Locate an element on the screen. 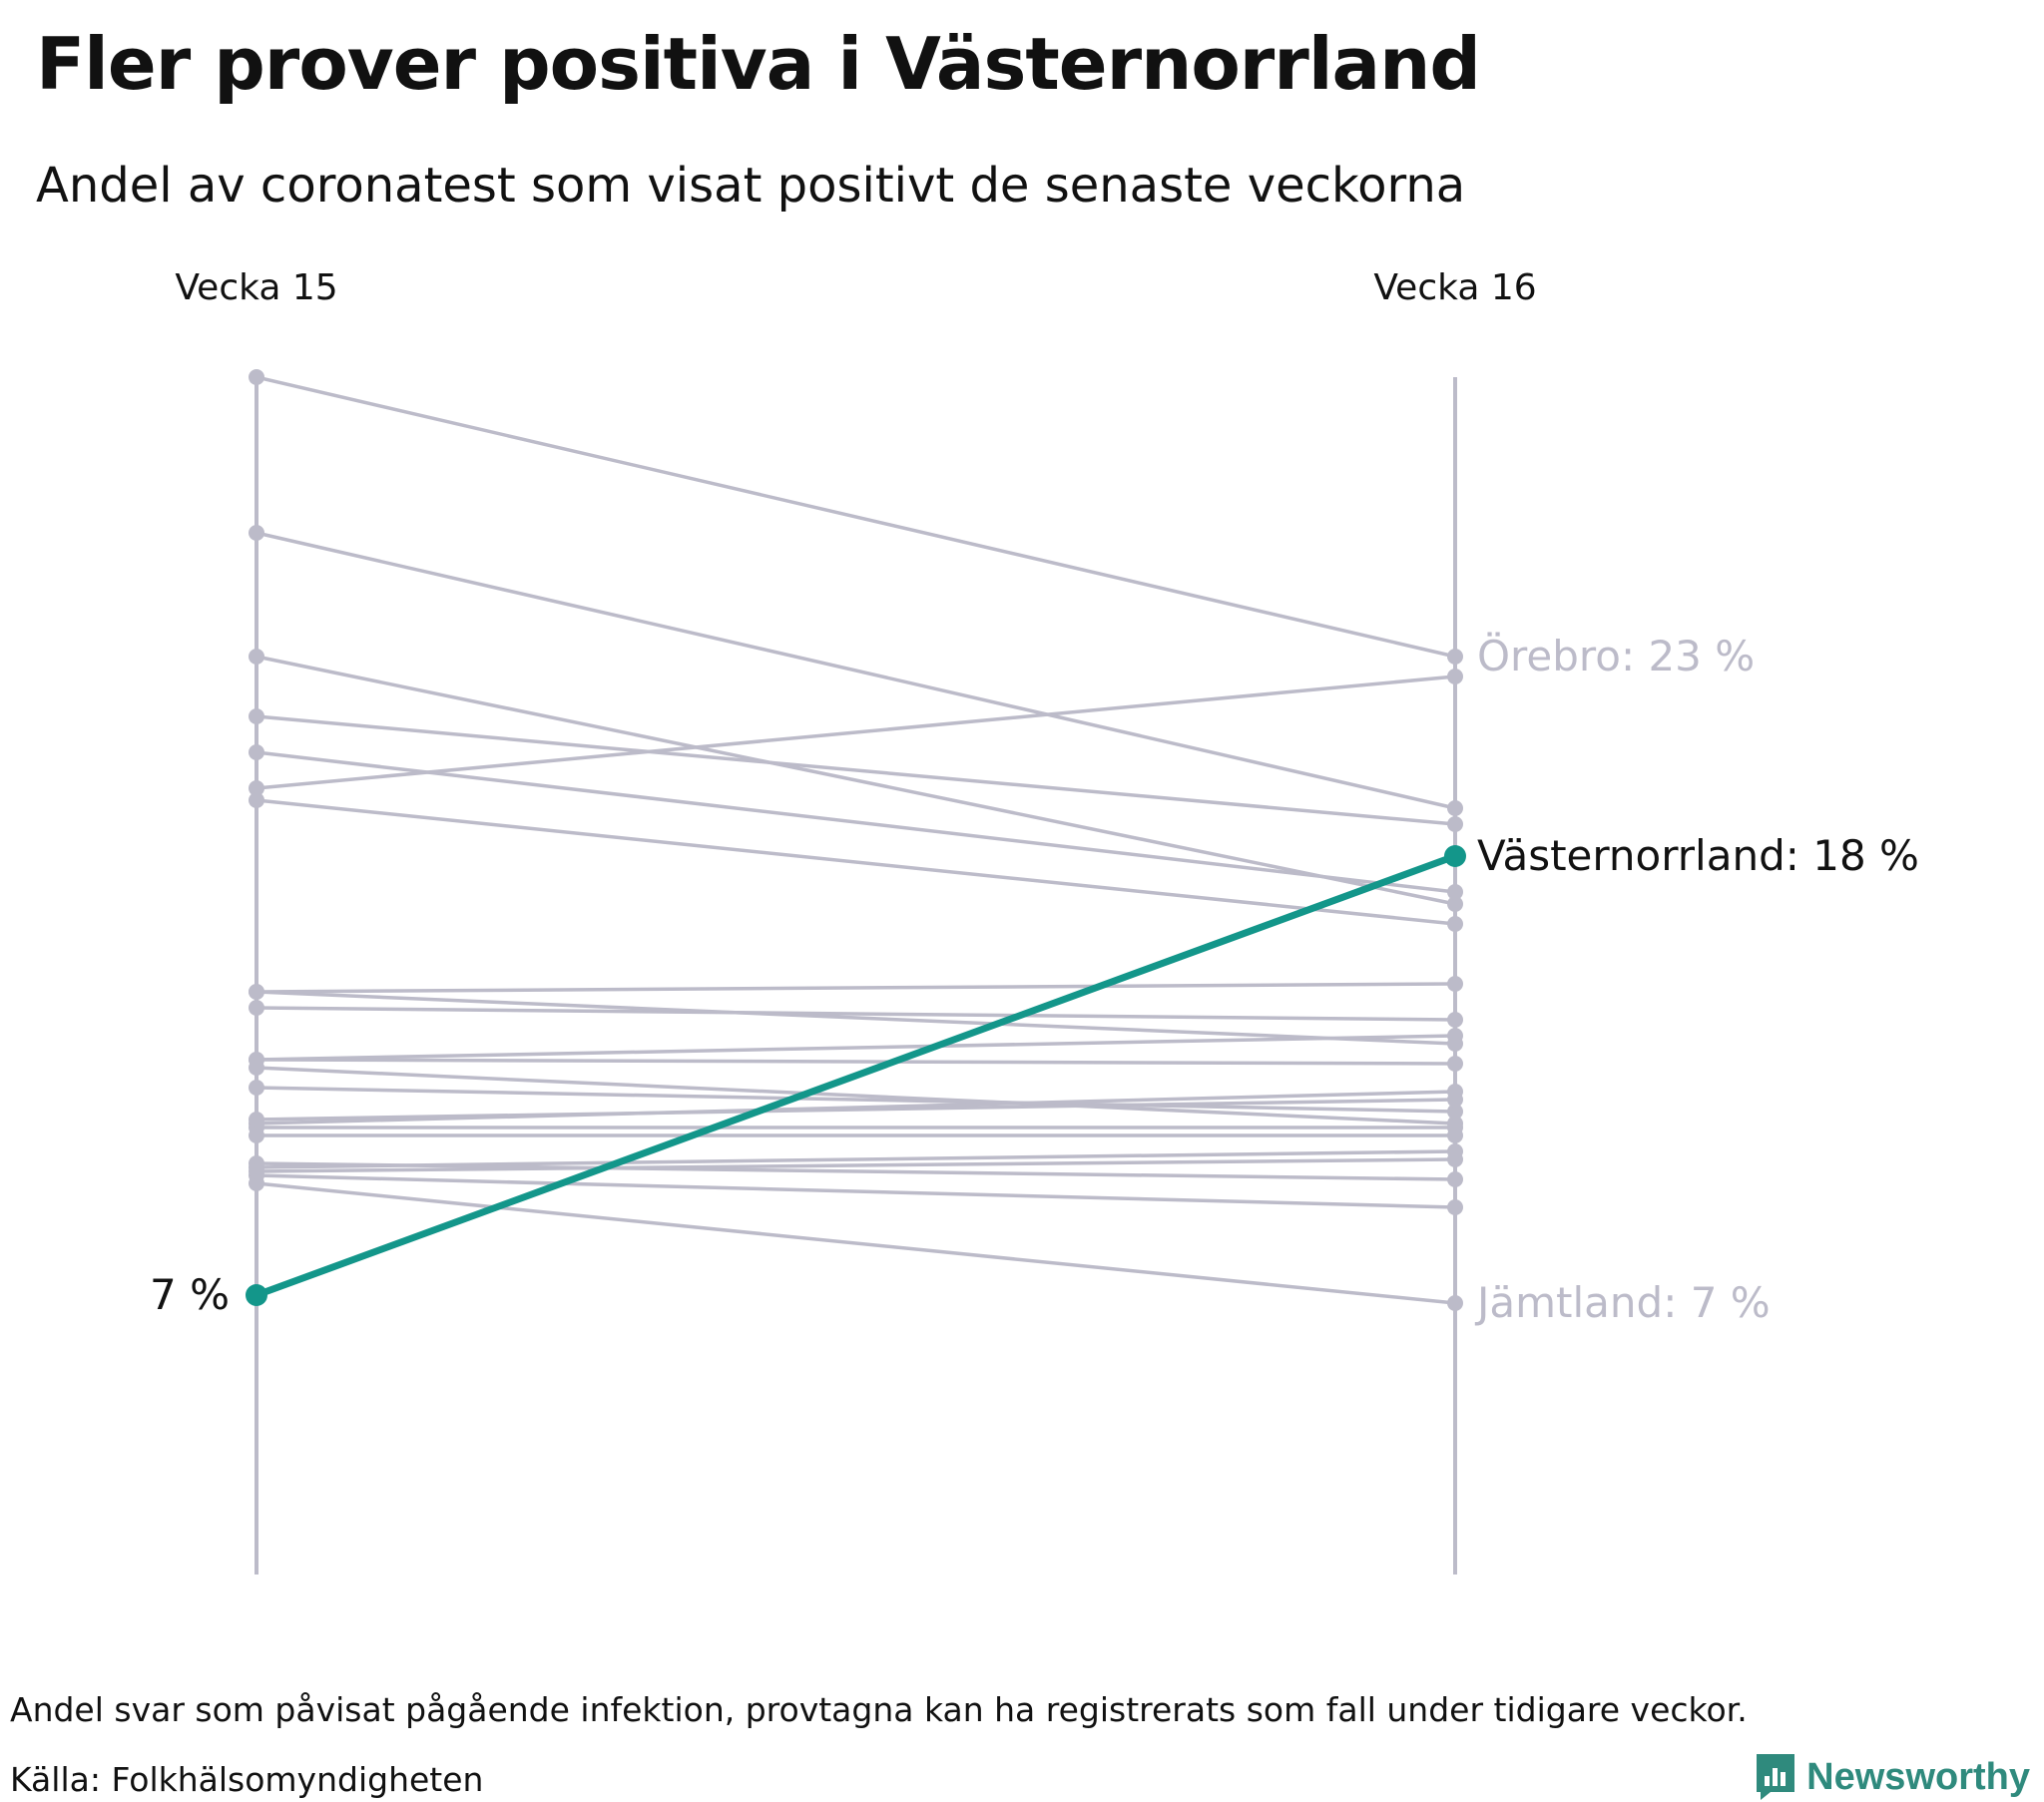 The width and height of the screenshot is (2044, 1802). column-label-vecka-15: Vecka 15 is located at coordinates (256, 287).